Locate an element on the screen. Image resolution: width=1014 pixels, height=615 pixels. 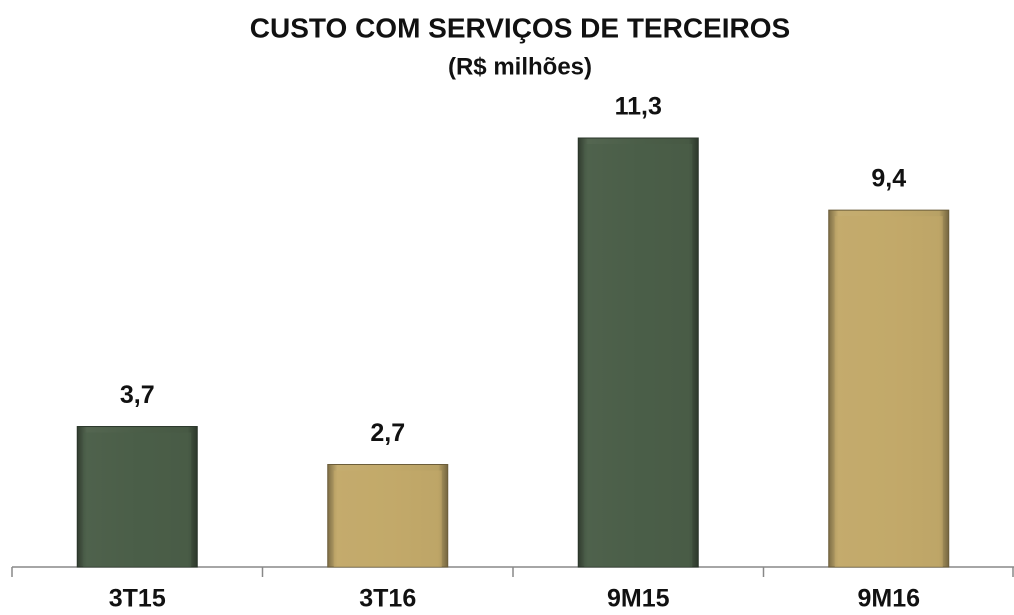
x-tick-label: 3T16 is located at coordinates (387, 599).